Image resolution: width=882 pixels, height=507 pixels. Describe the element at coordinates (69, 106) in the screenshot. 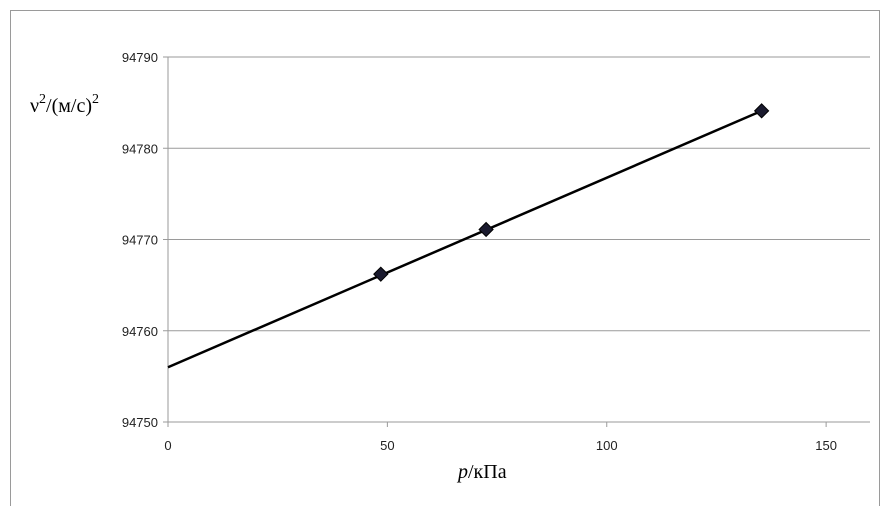

I see `y-label-mid: /(м/с)` at that location.